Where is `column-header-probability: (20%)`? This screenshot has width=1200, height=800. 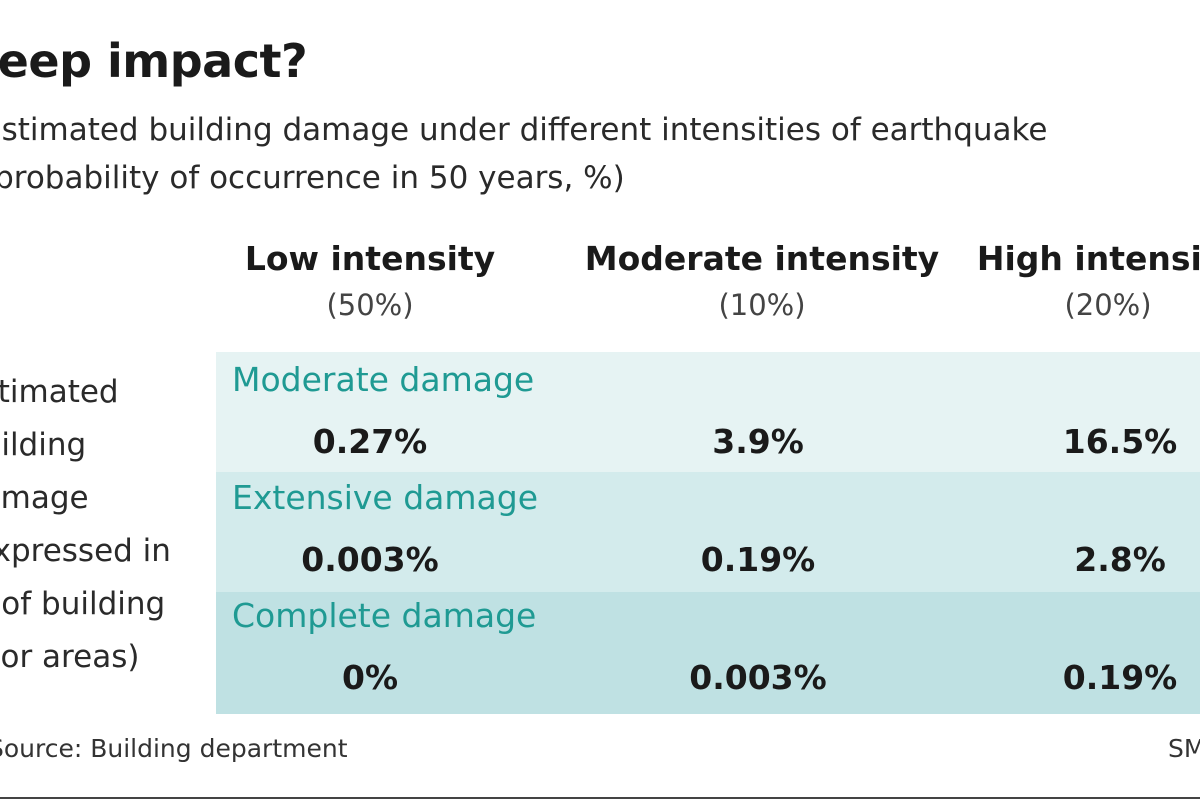 column-header-probability: (20%) is located at coordinates (1108, 305).